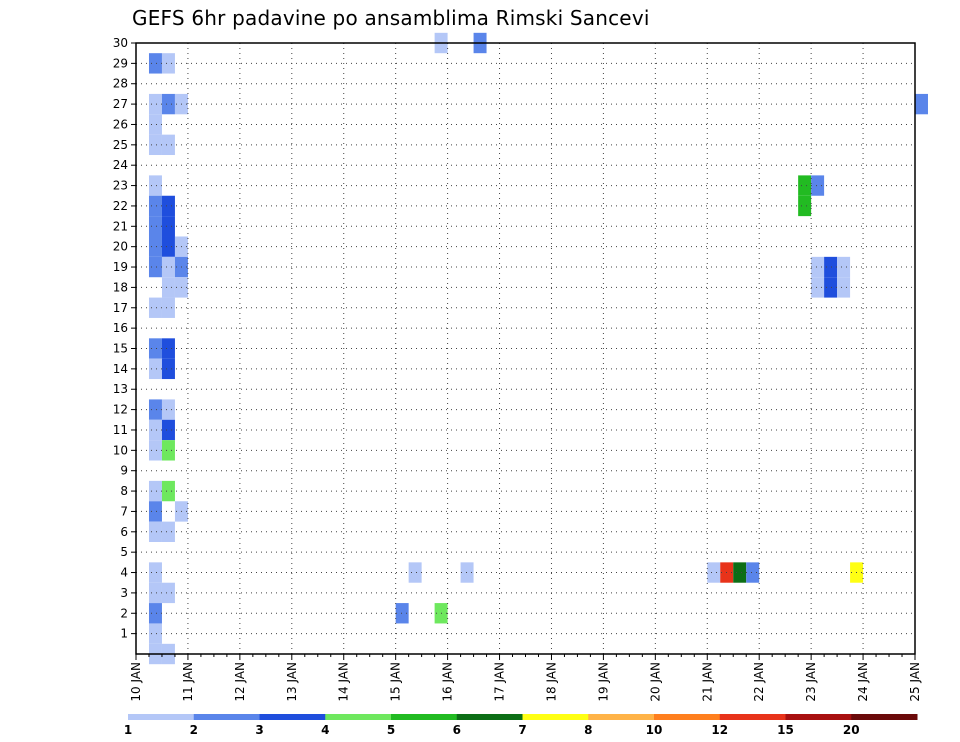  What do you see at coordinates (120, 389) in the screenshot?
I see `y-tick-label: 13` at bounding box center [120, 389].